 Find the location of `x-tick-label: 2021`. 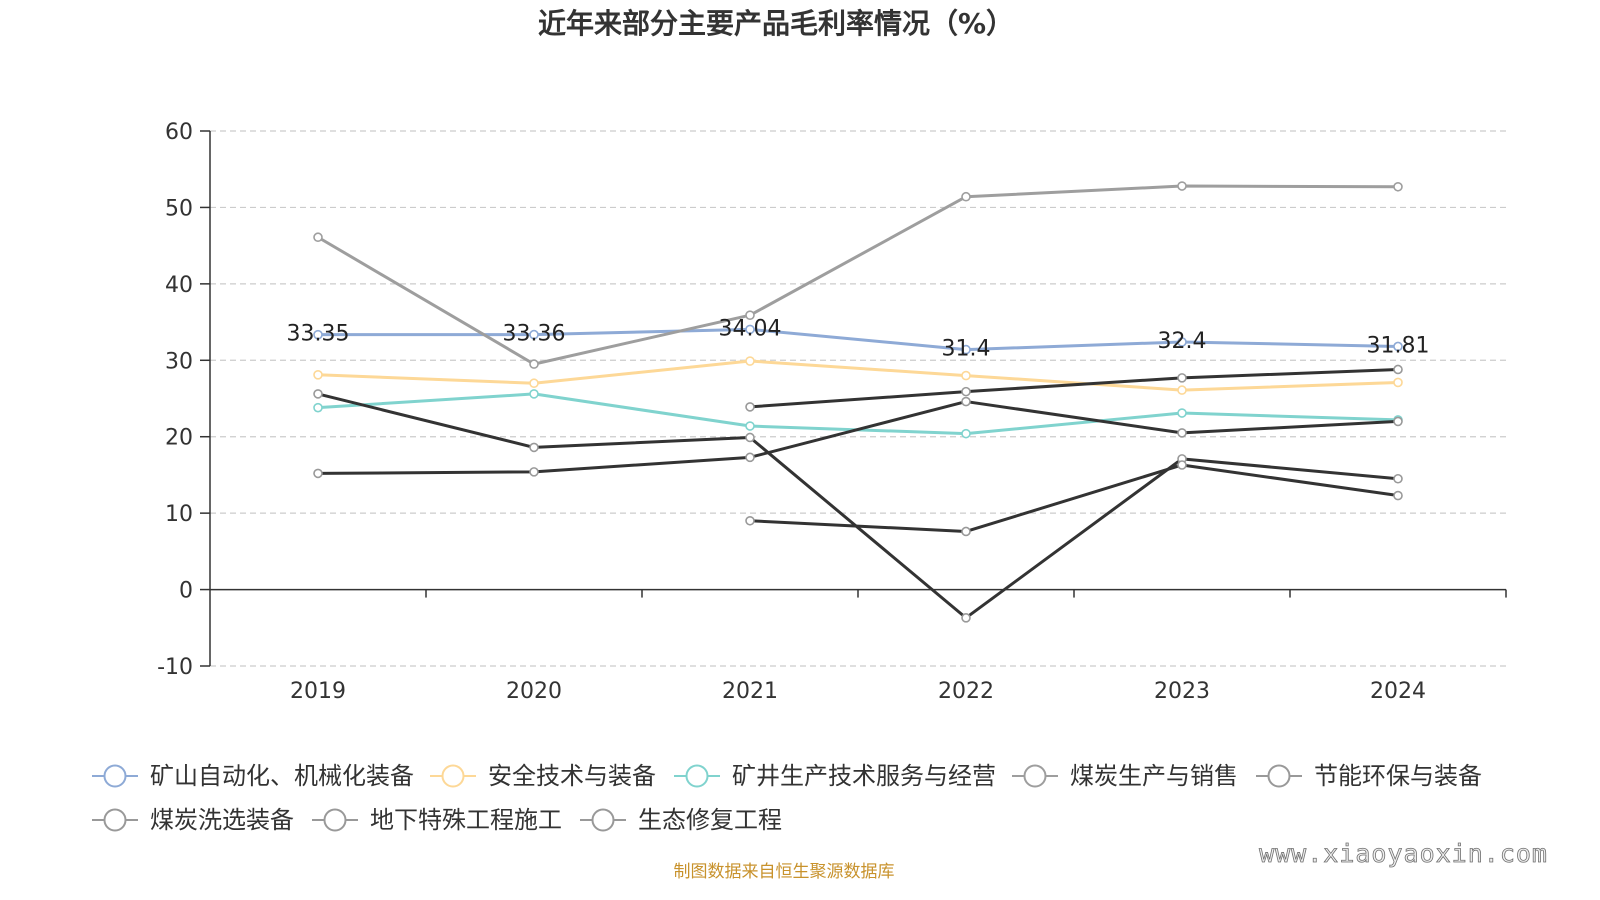

x-tick-label: 2021 is located at coordinates (750, 691).